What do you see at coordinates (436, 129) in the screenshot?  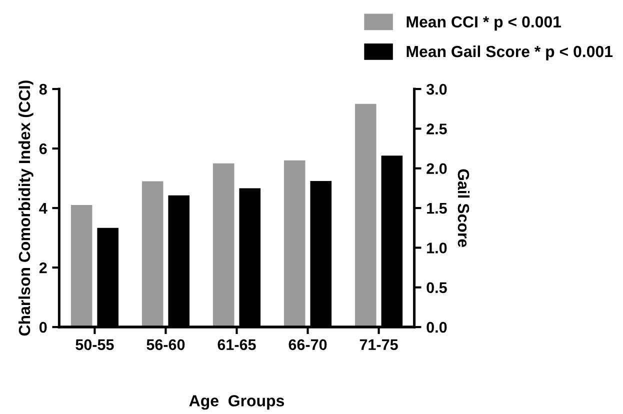 I see `y2-tick-label: 2.5` at bounding box center [436, 129].